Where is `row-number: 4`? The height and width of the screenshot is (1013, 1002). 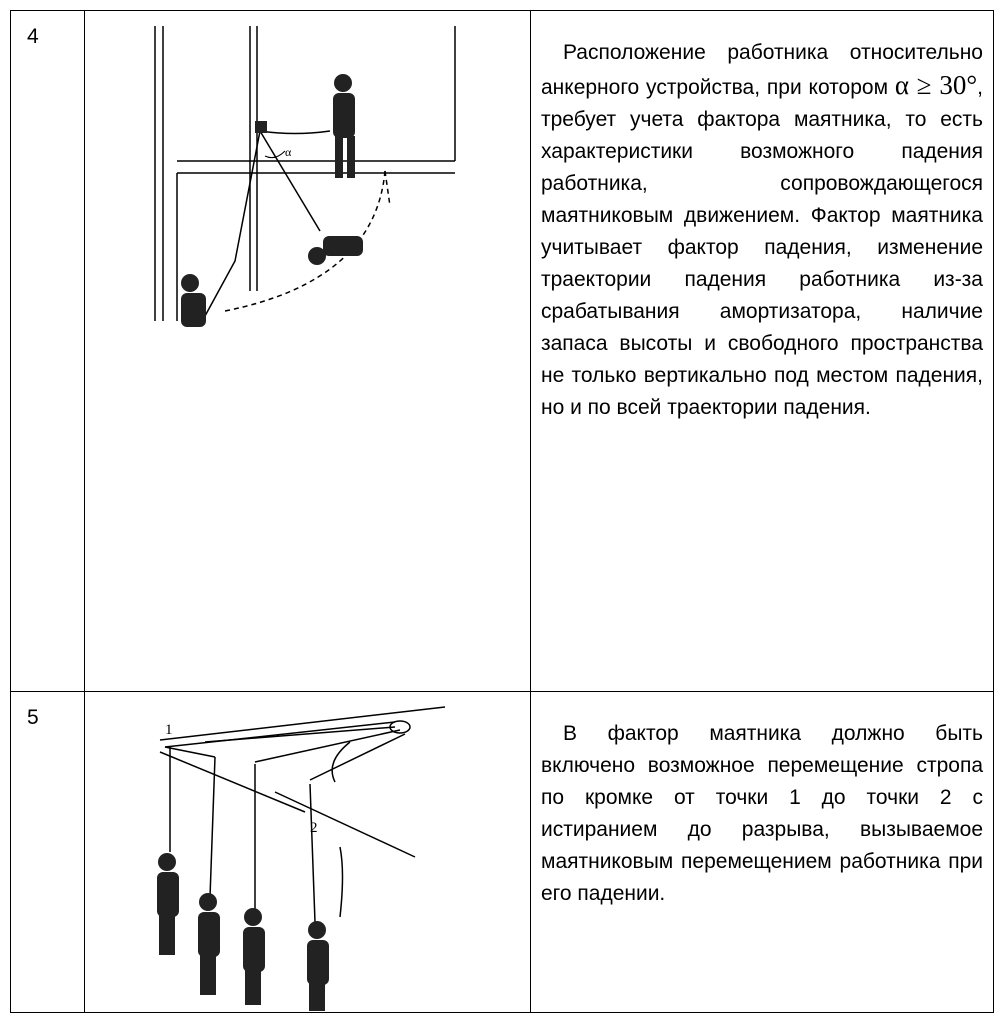 row-number: 4 is located at coordinates (47, 351).